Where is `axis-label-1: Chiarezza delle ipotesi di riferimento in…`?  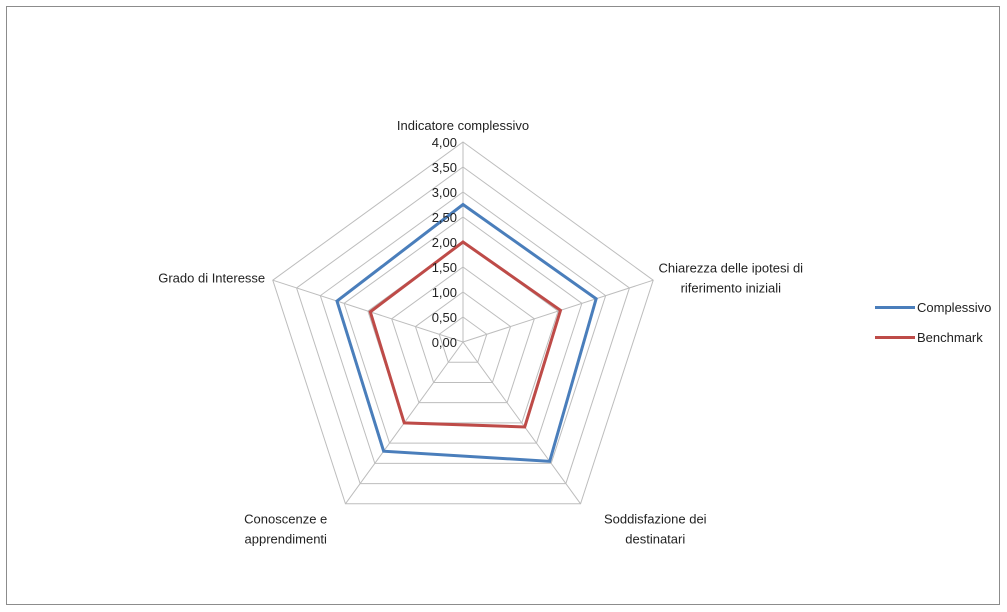 axis-label-1: Chiarezza delle ipotesi di riferimento in… is located at coordinates (731, 278).